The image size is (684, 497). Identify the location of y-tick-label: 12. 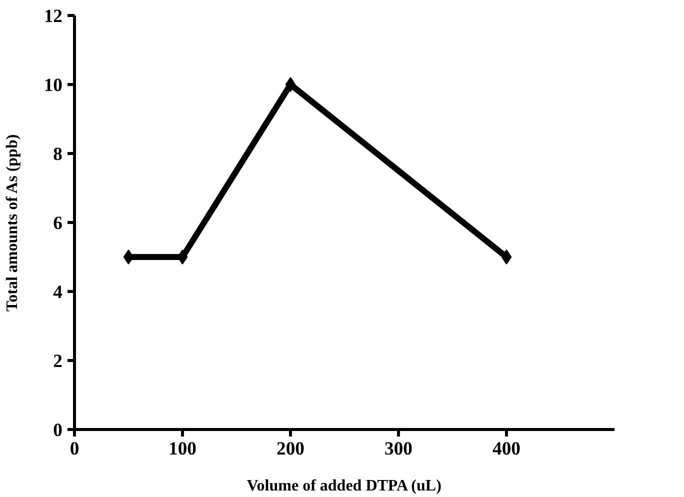
(53, 16).